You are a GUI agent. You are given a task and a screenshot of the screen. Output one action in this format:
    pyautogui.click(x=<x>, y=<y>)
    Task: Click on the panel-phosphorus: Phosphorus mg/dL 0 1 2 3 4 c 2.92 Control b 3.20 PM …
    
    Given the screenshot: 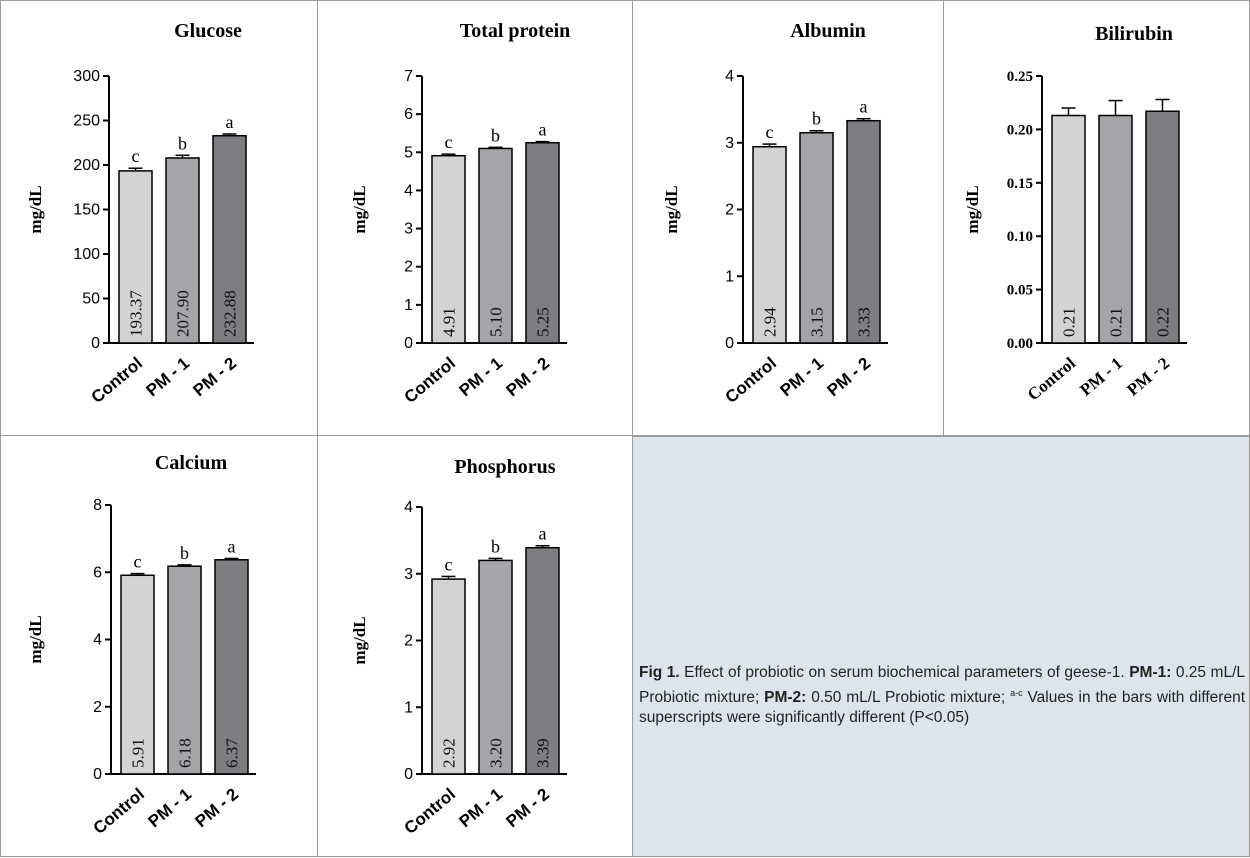 What is the action you would take?
    pyautogui.click(x=475, y=646)
    